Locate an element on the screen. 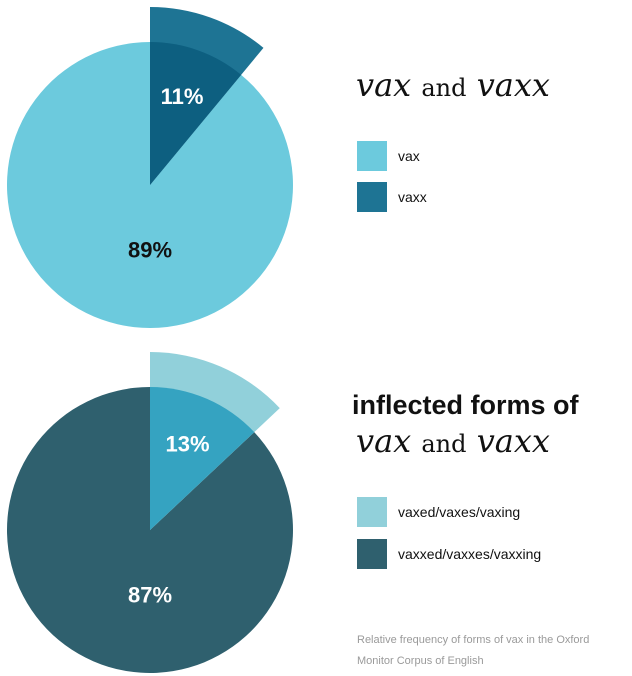 The height and width of the screenshot is (676, 632). chart-title-vax-vaxx: vax and vaxx is located at coordinates (453, 85).